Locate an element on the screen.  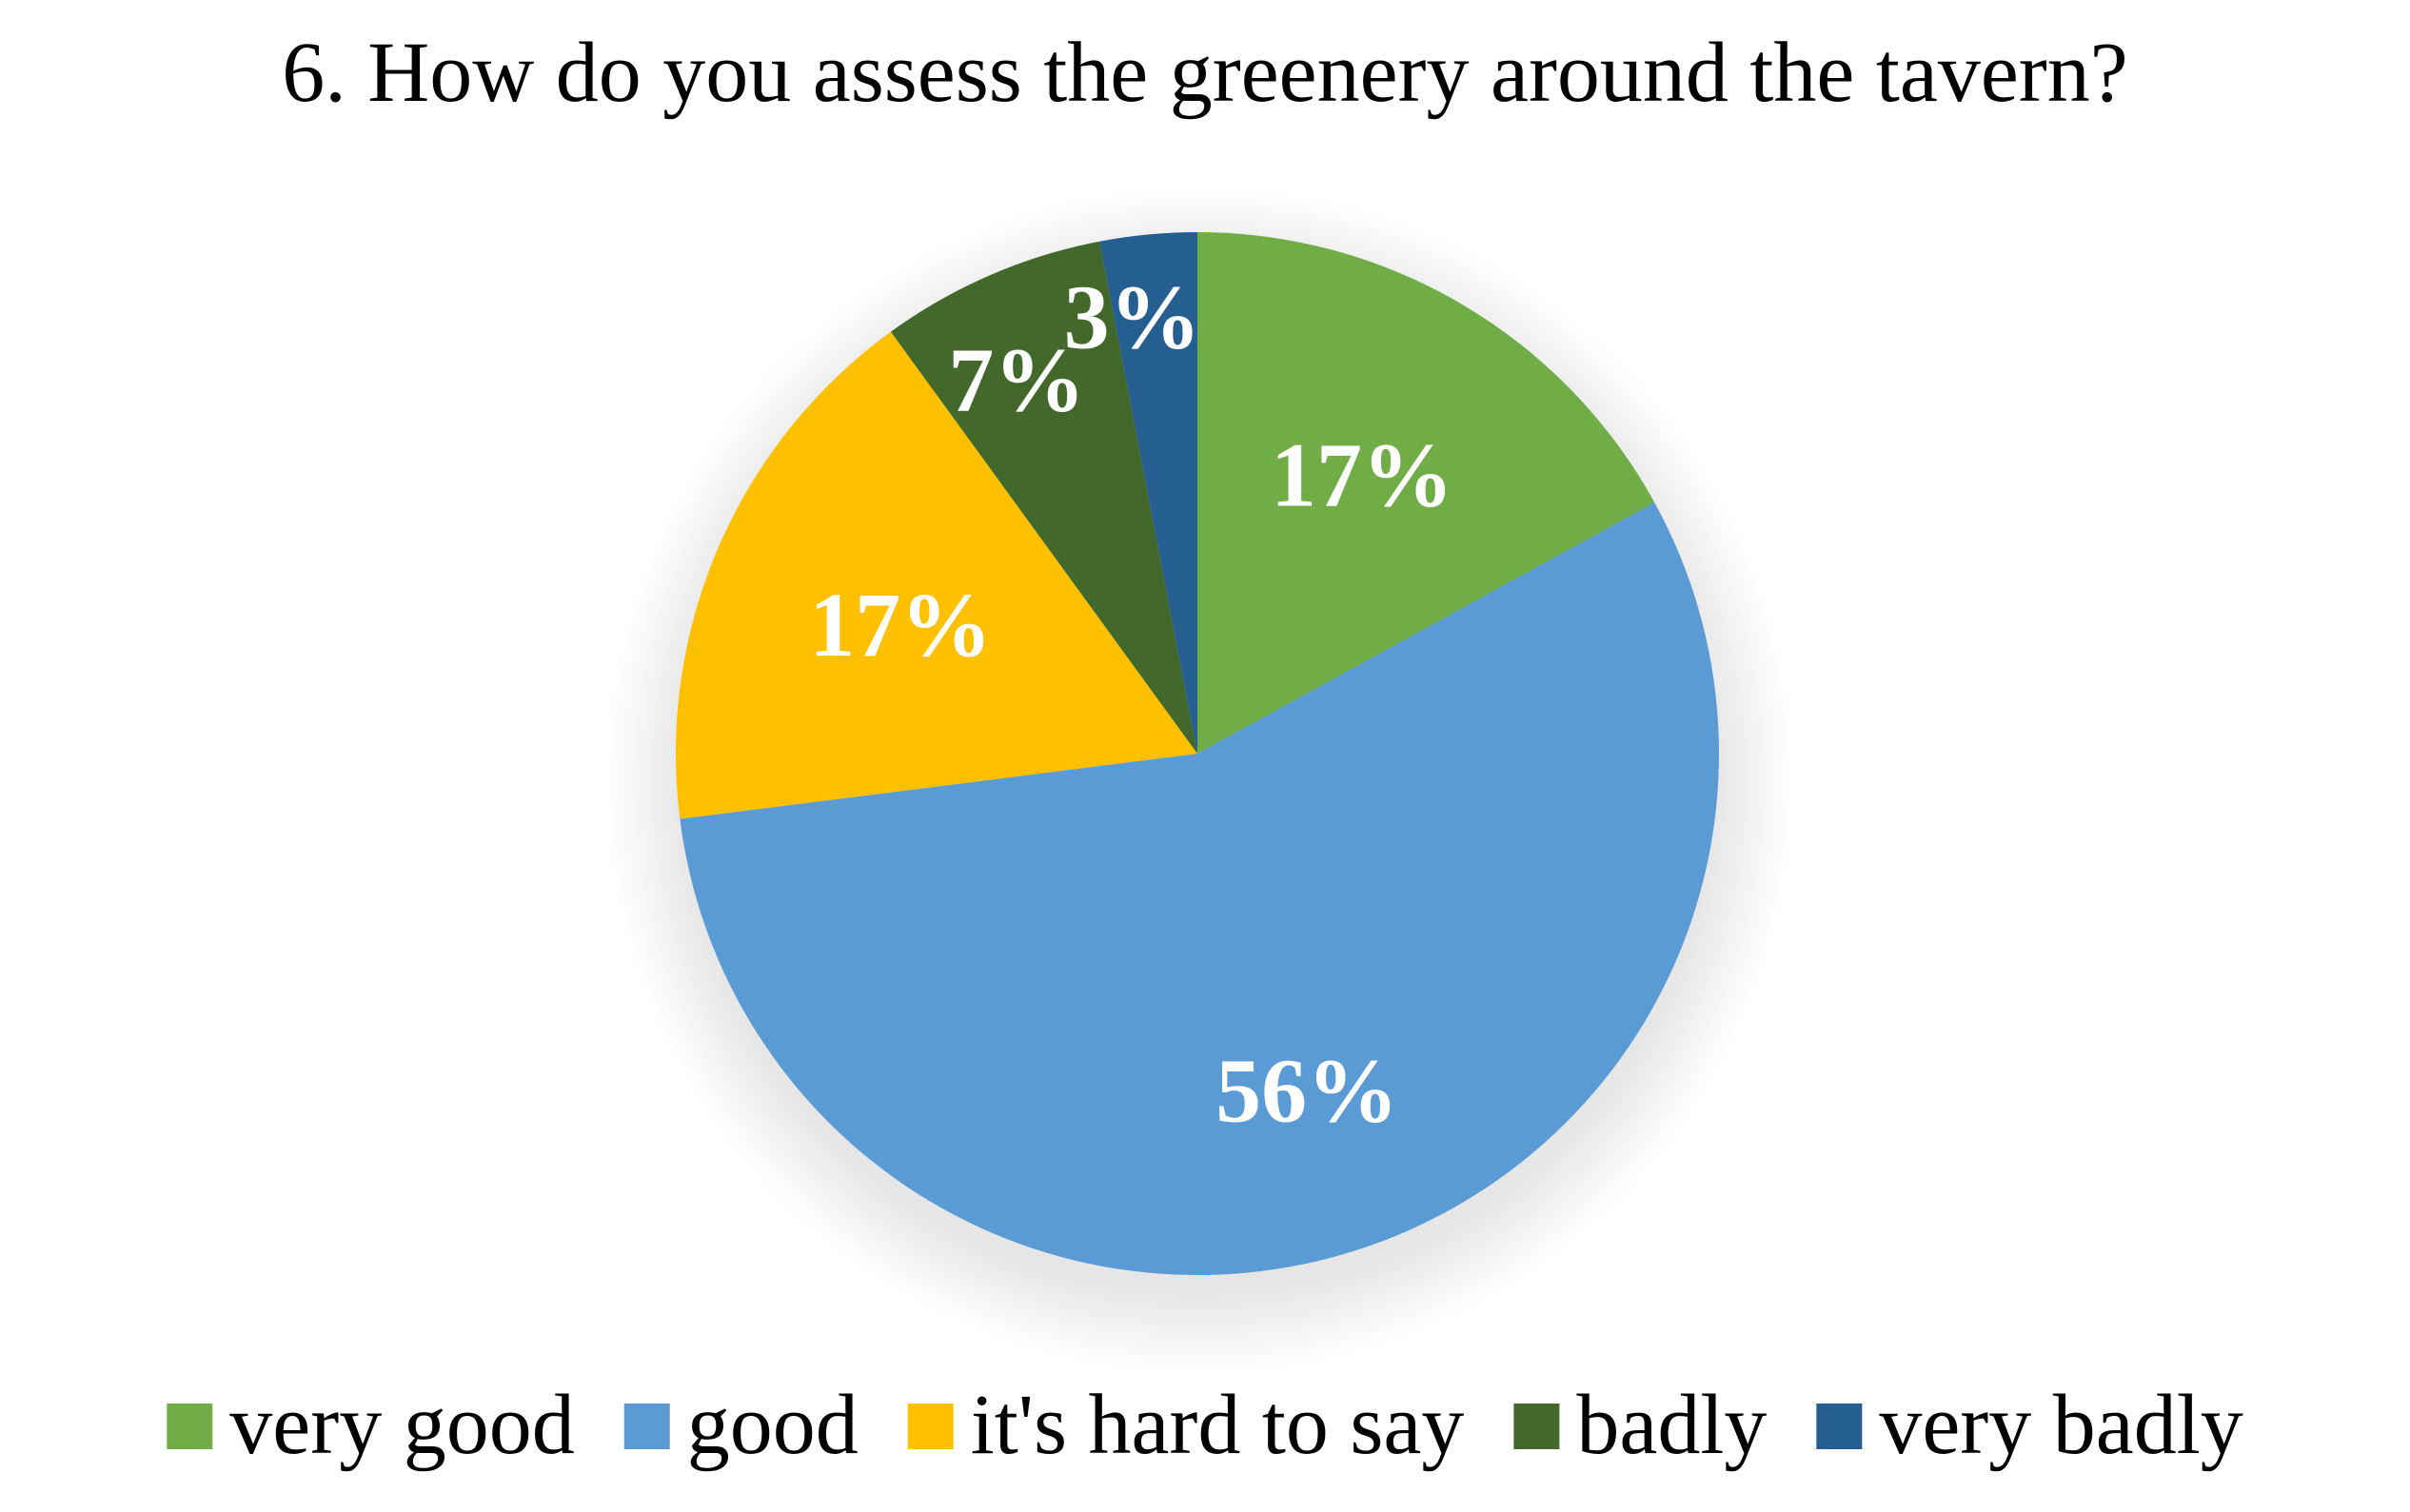
legend-item-it-s-hard-to-say: it's hard to say is located at coordinates (1186, 1425).